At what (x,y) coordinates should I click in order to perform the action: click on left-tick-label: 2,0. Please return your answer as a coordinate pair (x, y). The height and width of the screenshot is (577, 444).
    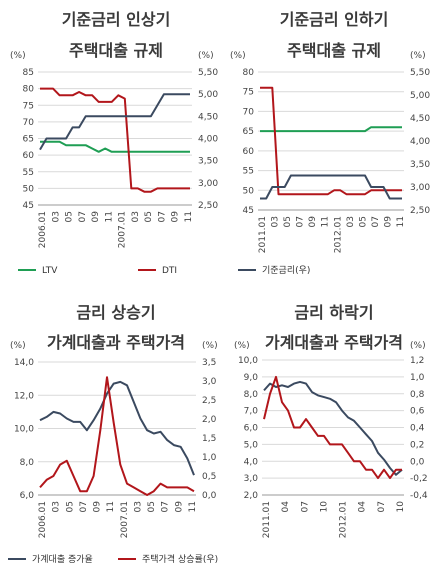
    Looking at the image, I should click on (251, 496).